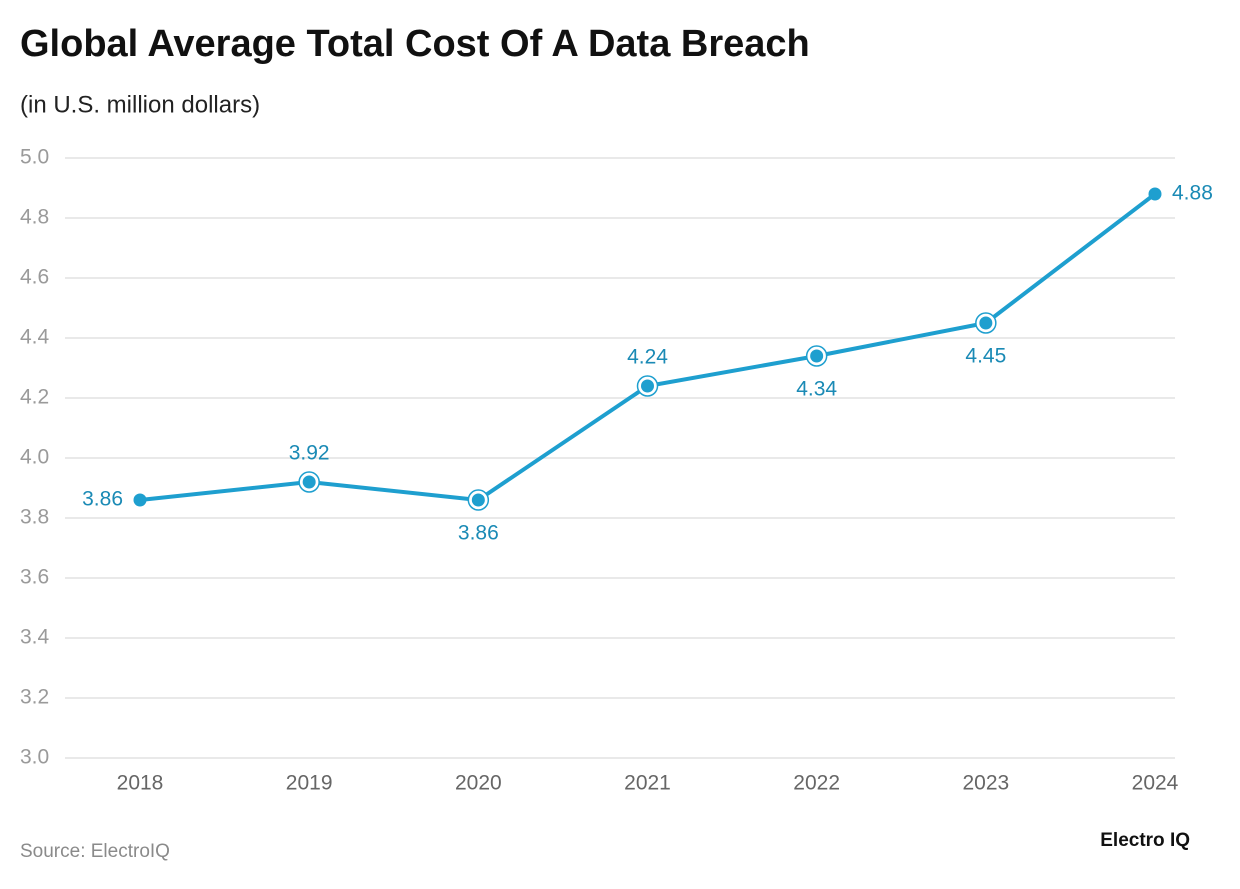 This screenshot has height=889, width=1240. What do you see at coordinates (985, 356) in the screenshot?
I see `value-label: 4.45` at bounding box center [985, 356].